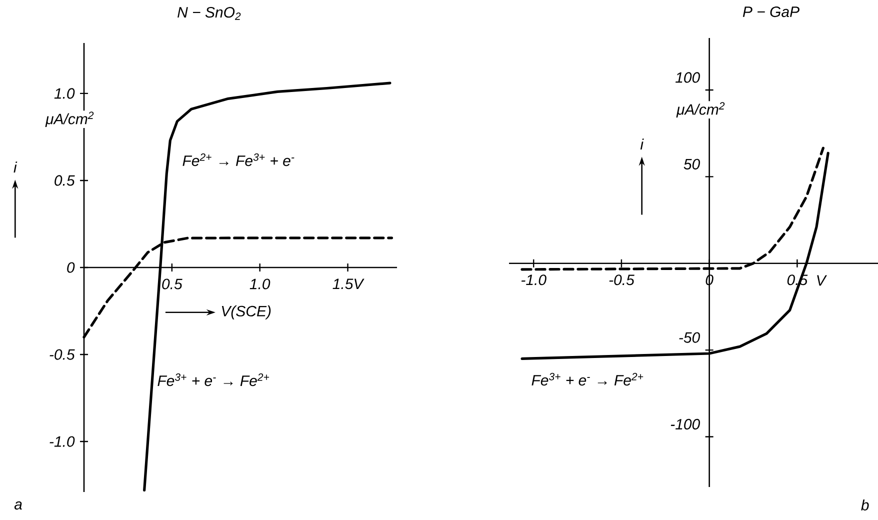 This screenshot has height=520, width=878. What do you see at coordinates (348, 284) in the screenshot?
I see `x-tick-label: 1.5V` at bounding box center [348, 284].